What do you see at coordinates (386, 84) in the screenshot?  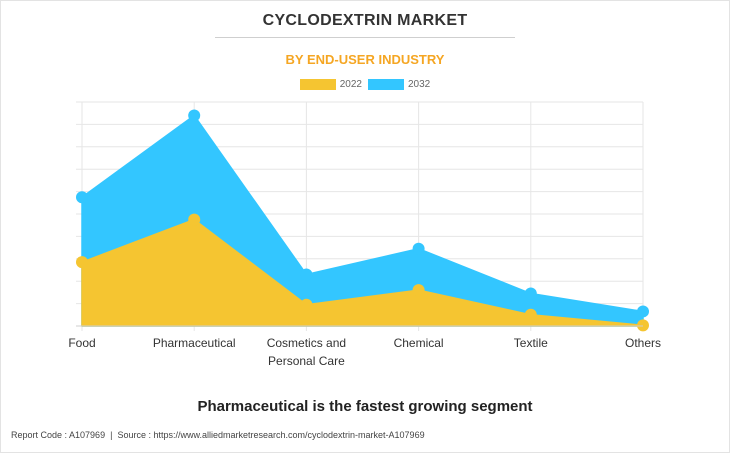 I see `legend-swatch-2032` at bounding box center [386, 84].